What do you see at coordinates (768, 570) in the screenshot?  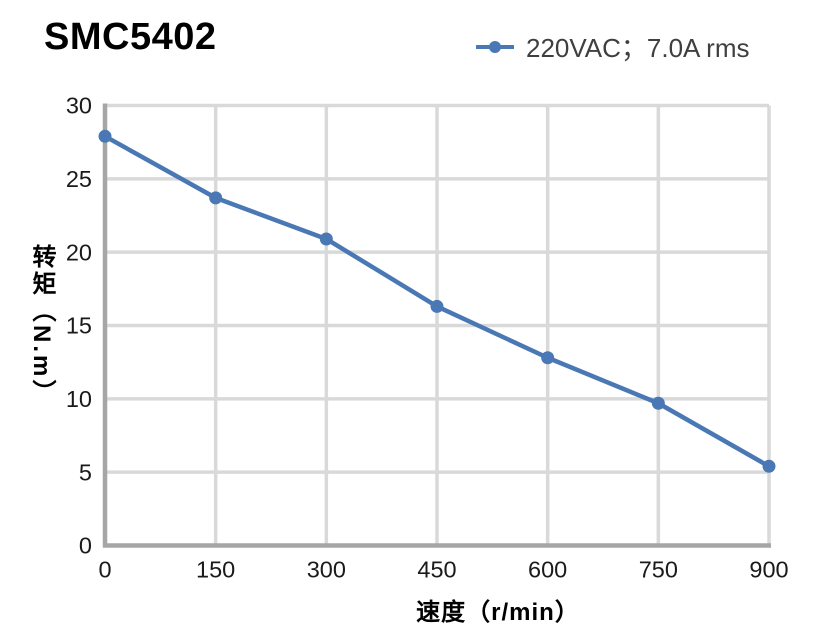 I see `x-tick-label: 900` at bounding box center [768, 570].